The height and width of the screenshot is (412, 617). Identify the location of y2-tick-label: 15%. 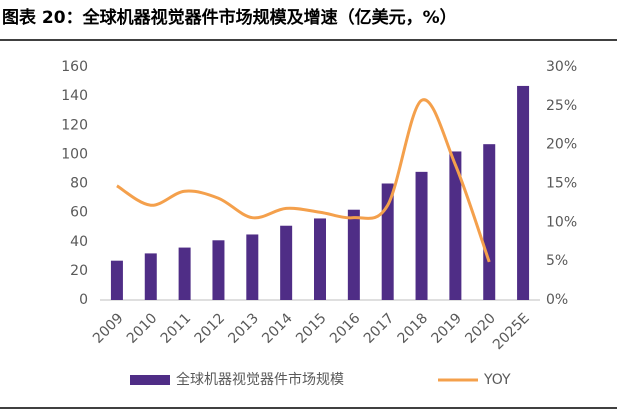
(561, 184).